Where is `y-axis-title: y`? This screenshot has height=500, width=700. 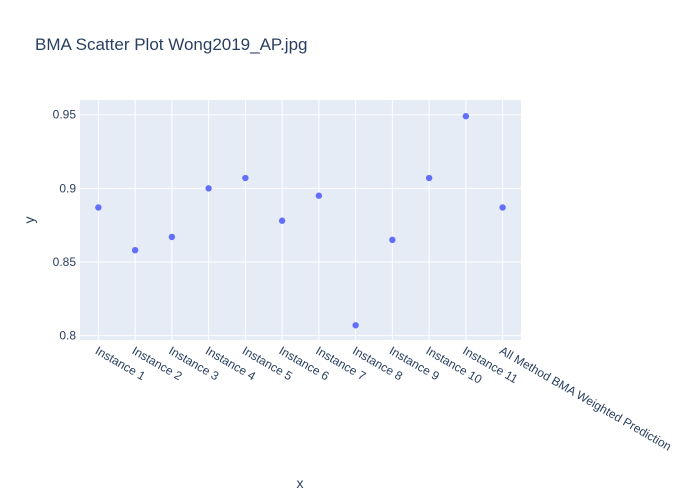
y-axis-title: y is located at coordinates (29, 220).